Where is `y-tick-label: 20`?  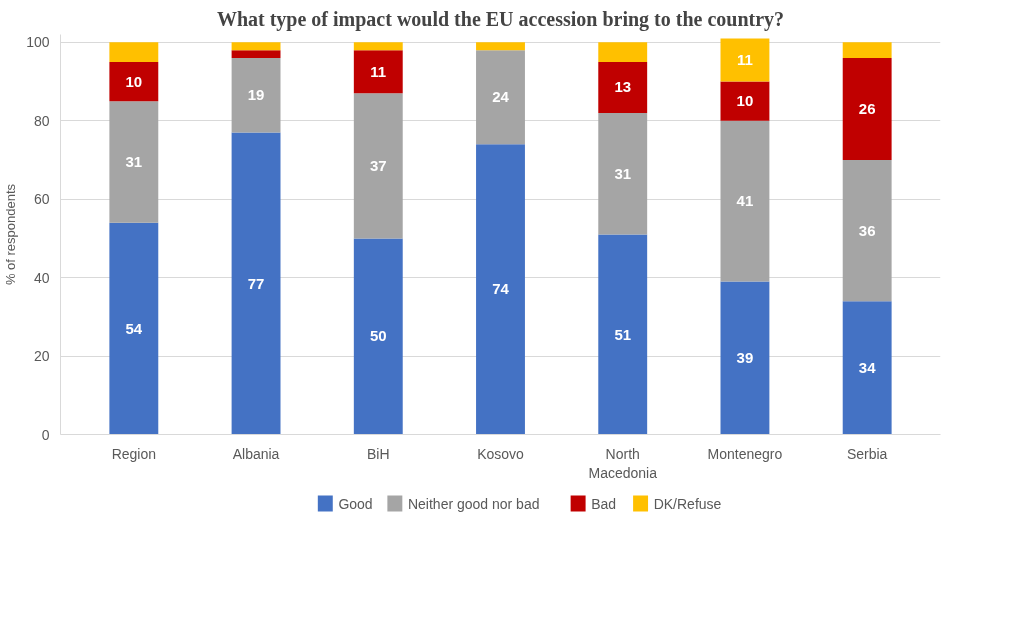
y-tick-label: 20 is located at coordinates (41, 356).